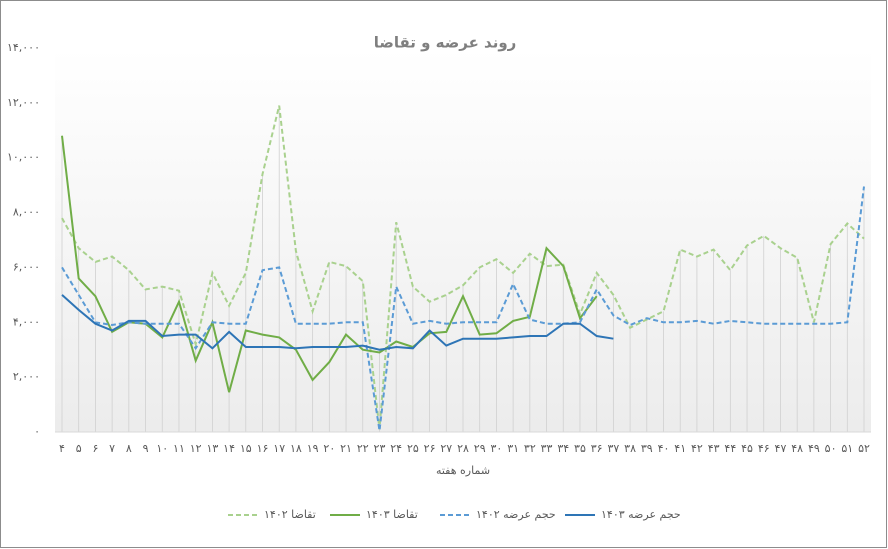 The image size is (888, 549). I want to click on x-tick-label: ۵۲, so click(864, 448).